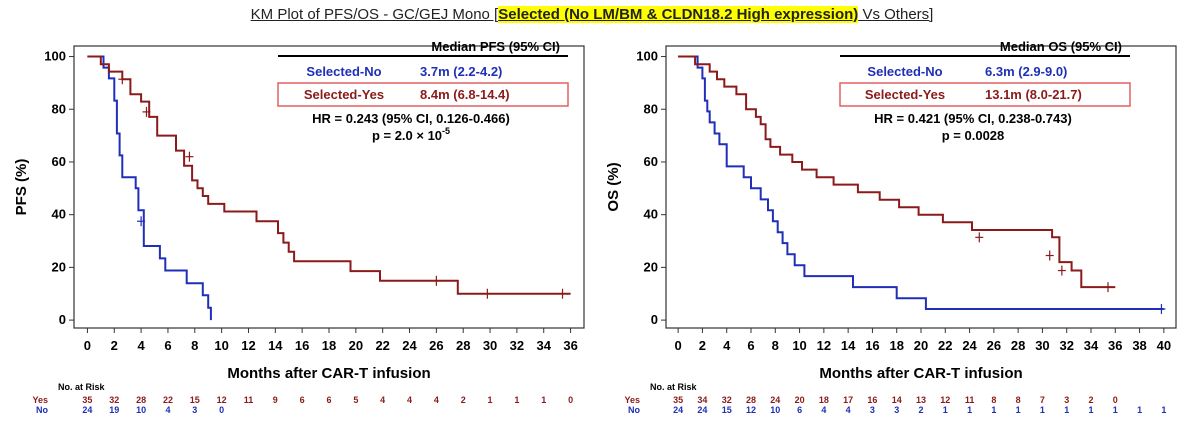 The image size is (1184, 424). I want to click on x-tick-label: 28, so click(1018, 345).